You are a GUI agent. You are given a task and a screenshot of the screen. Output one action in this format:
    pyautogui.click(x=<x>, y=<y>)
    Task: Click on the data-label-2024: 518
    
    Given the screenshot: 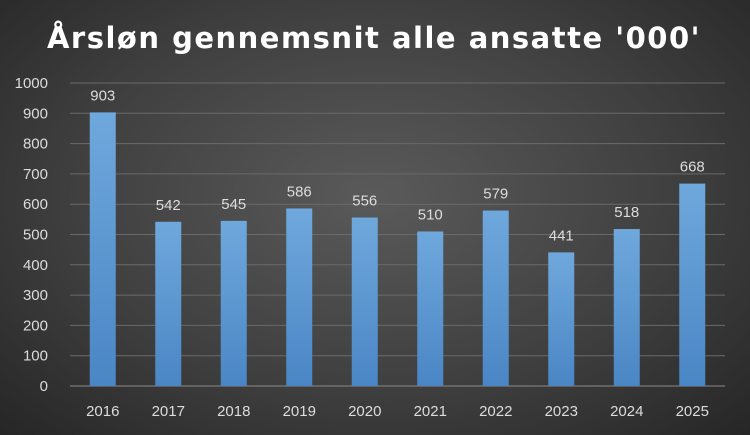 What is the action you would take?
    pyautogui.click(x=626, y=212)
    